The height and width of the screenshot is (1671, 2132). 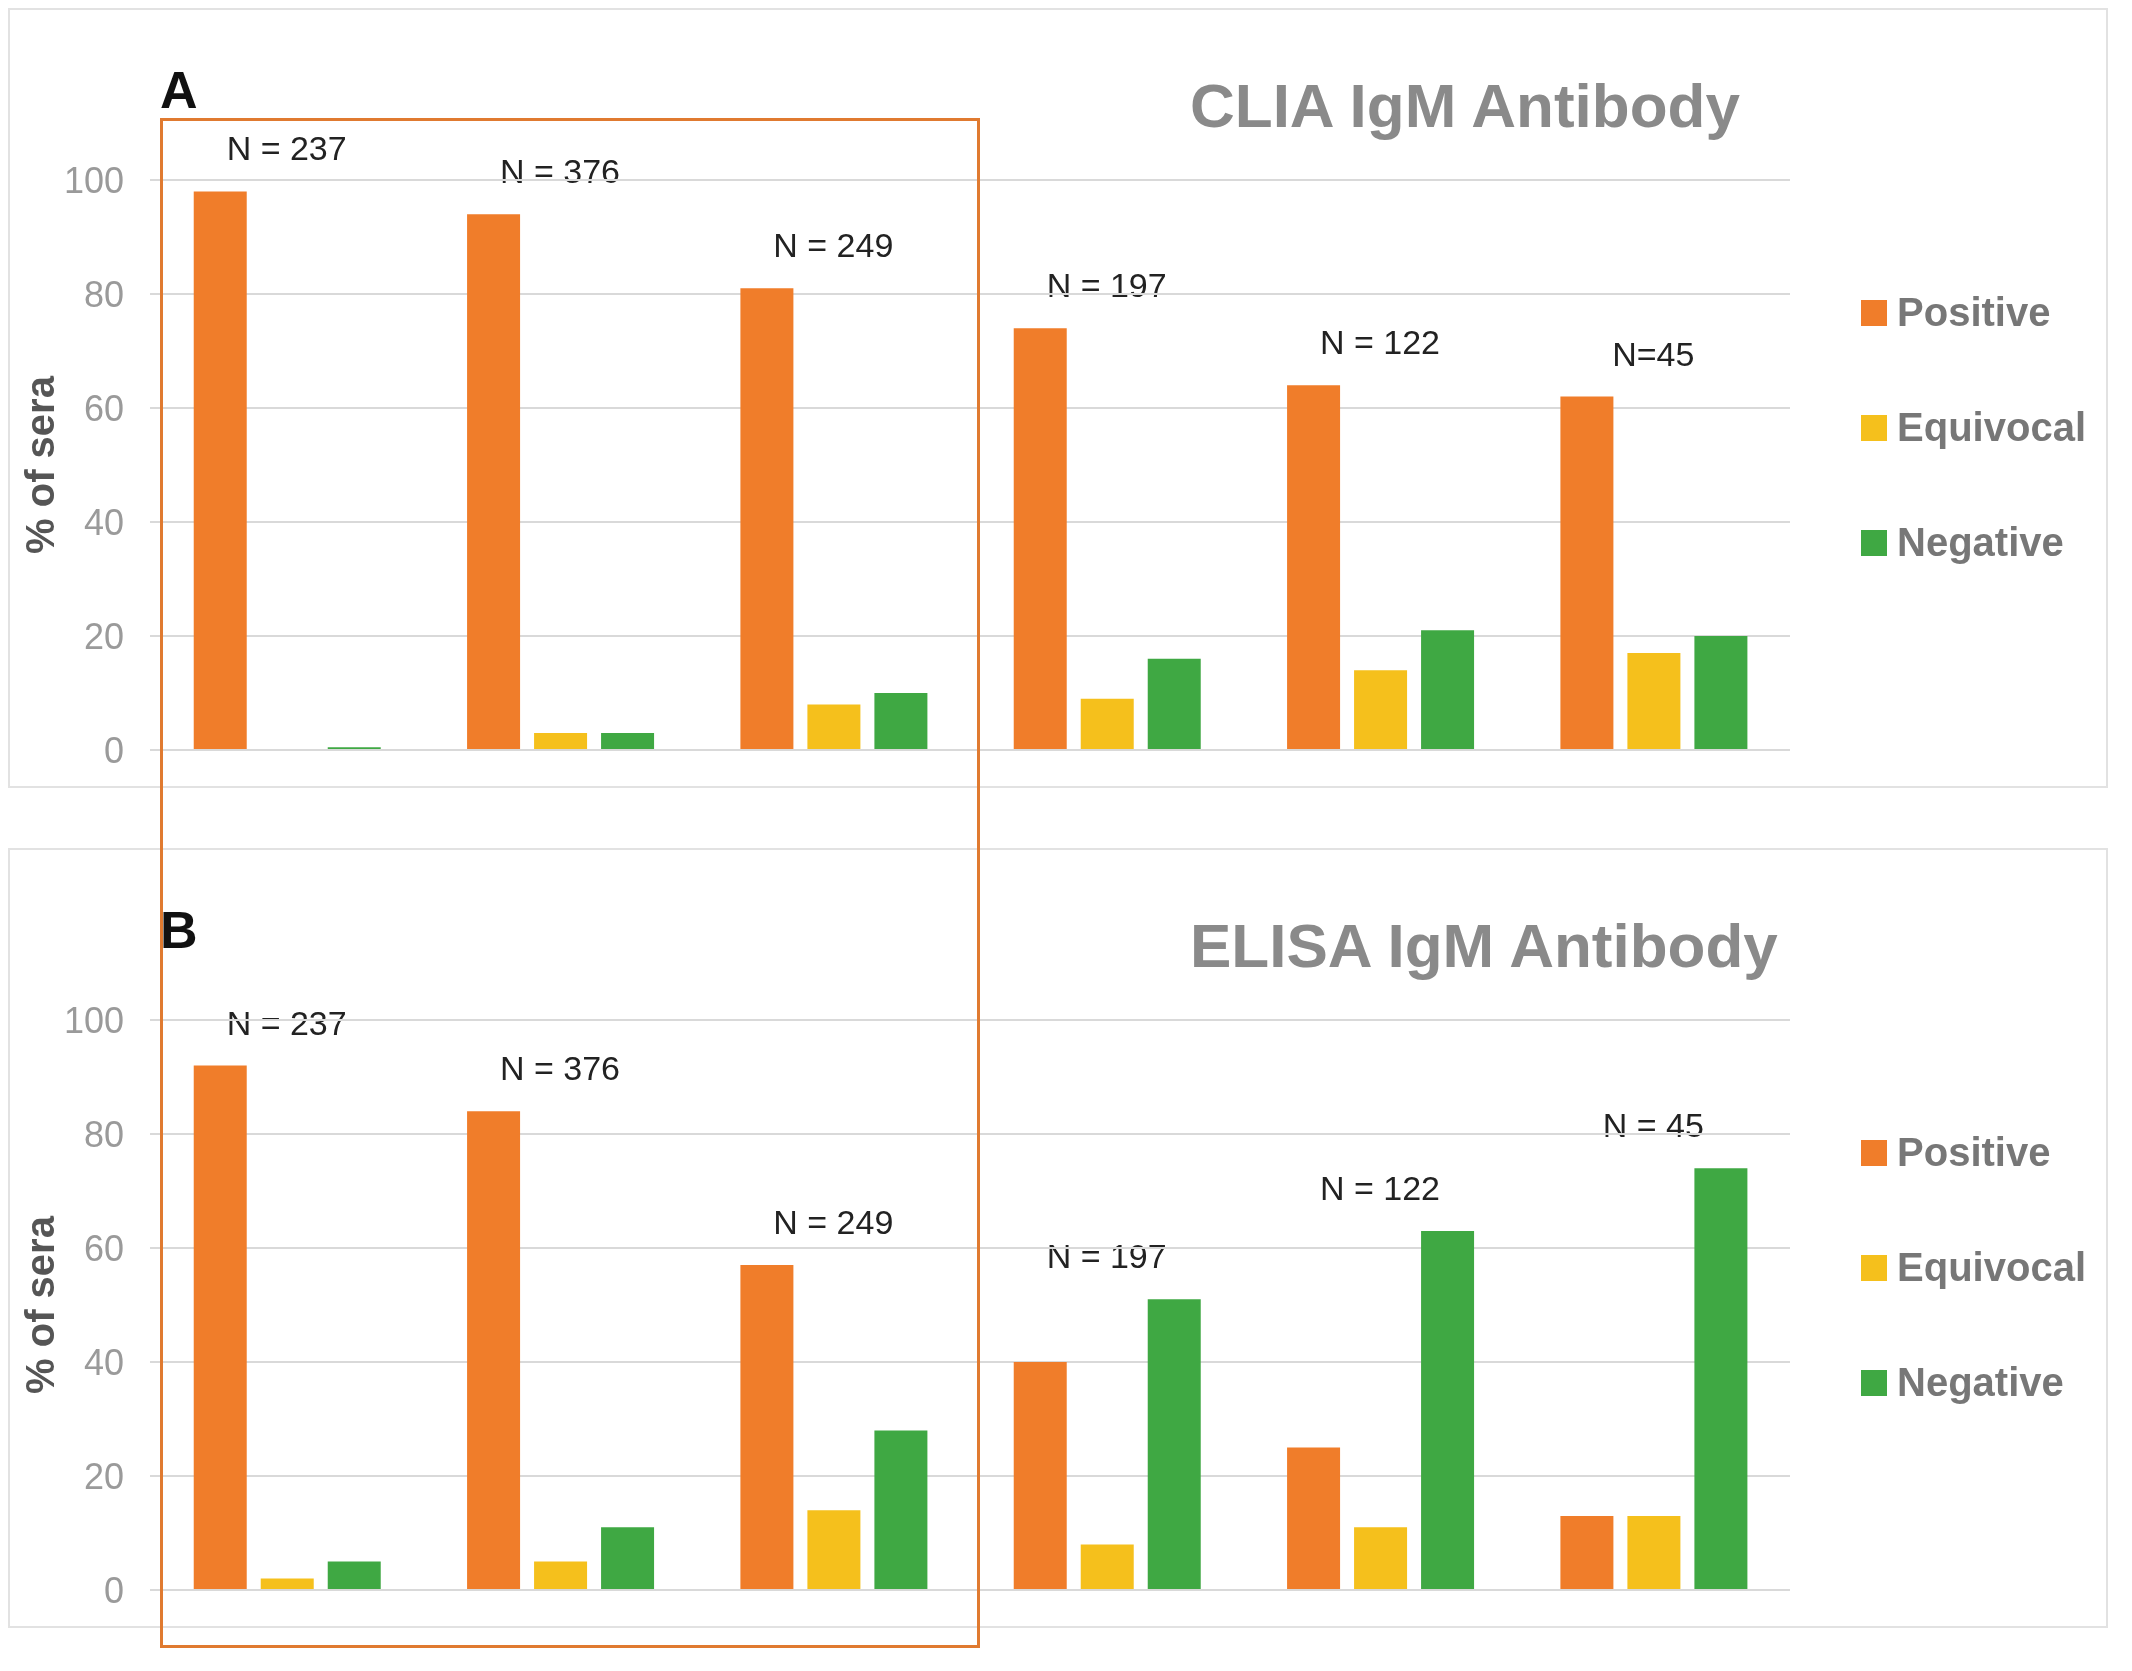 I want to click on annotation: N = 376, so click(x=560, y=1069).